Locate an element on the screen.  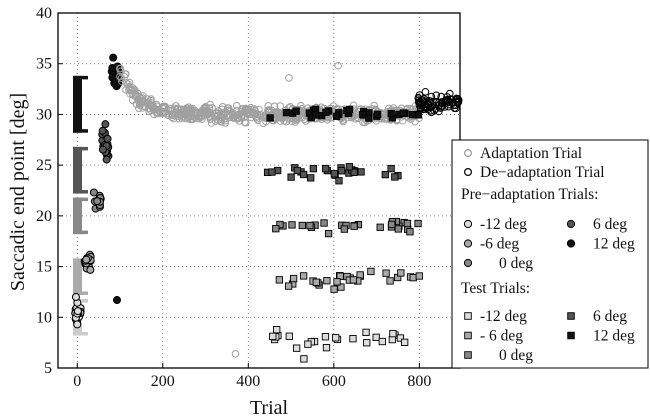
legend-label-deadaptation: De−adaptation Trial is located at coordinates (542, 172).